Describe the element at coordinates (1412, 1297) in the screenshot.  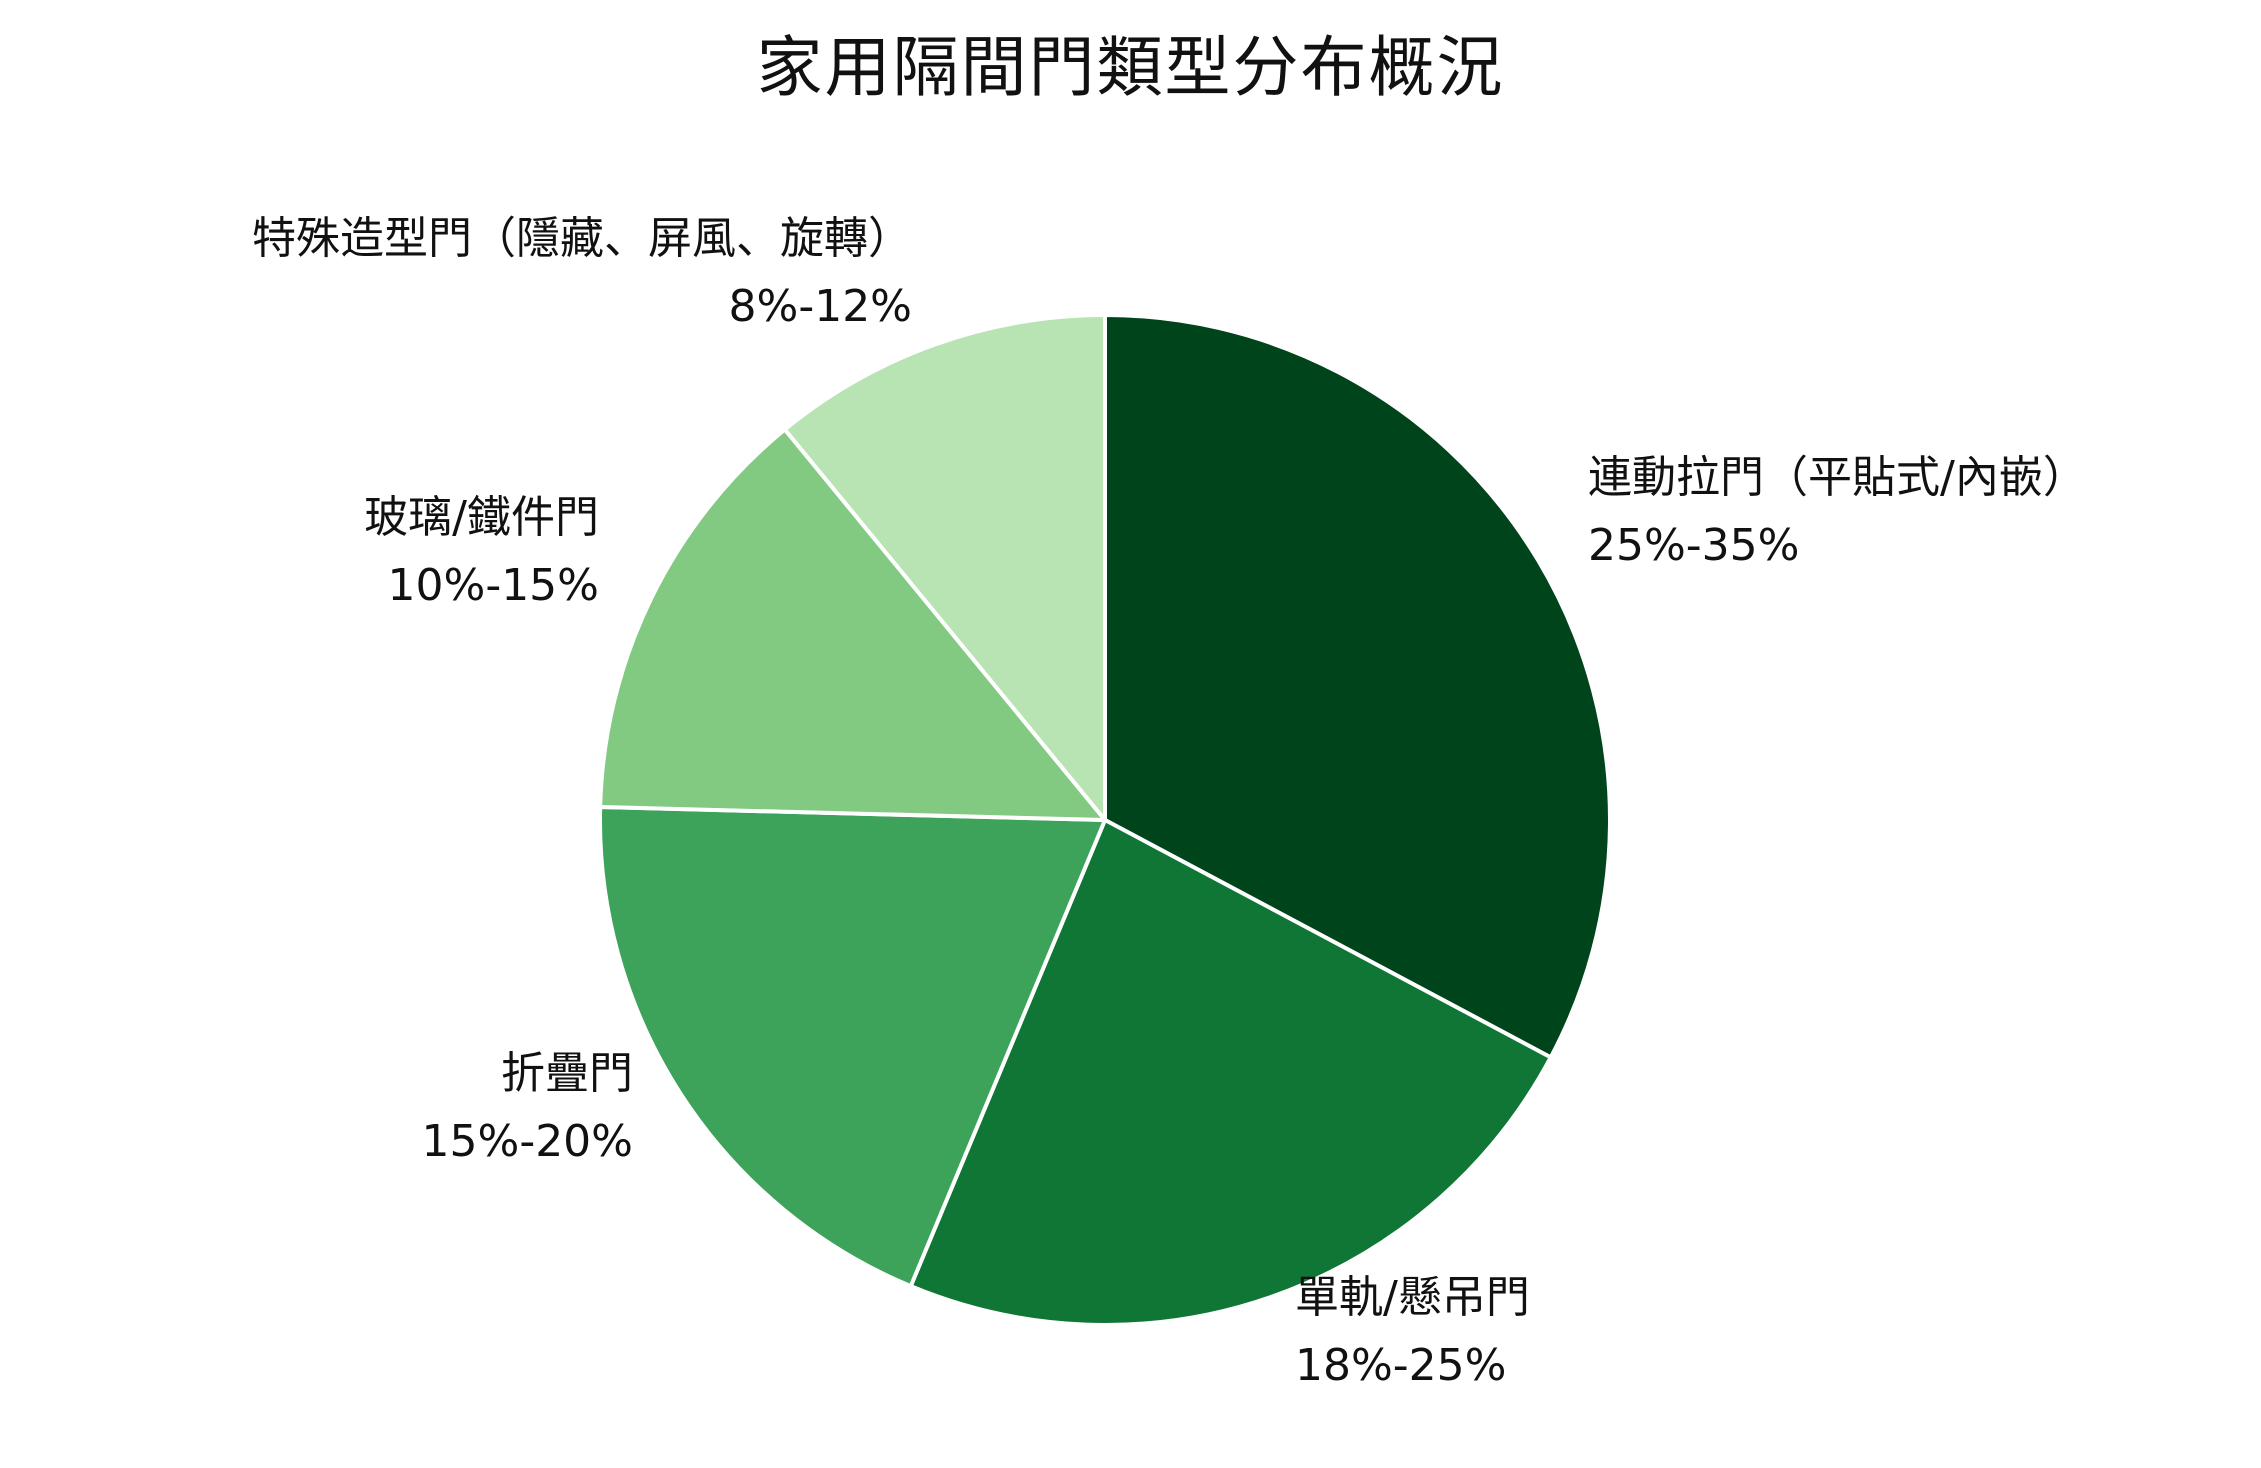
I see `slice-label-name-2: 單軌/懸吊門` at that location.